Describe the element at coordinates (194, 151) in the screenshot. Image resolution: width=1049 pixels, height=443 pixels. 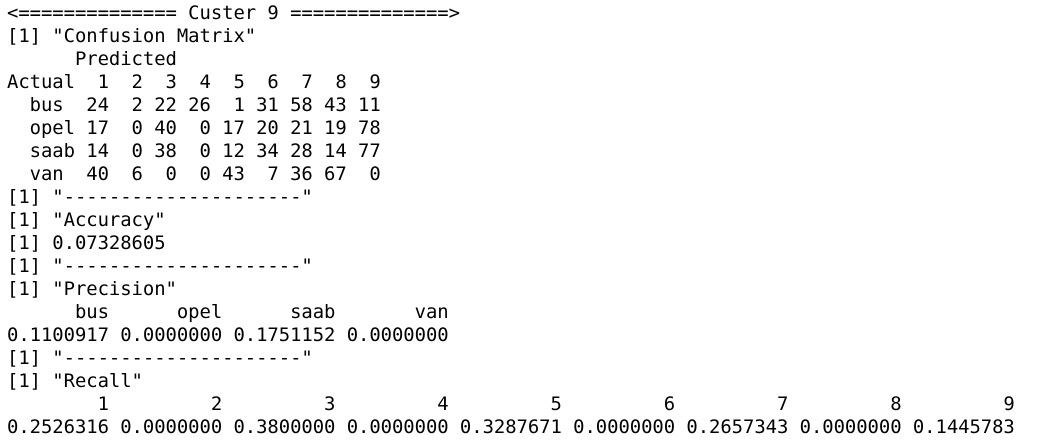
I see `matrix-row-saab: saab 14 0 38 0 12 34 28 14 77` at that location.